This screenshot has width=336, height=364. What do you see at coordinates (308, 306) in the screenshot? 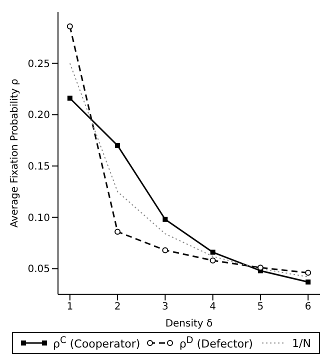
I see `x-tick-label: 6` at bounding box center [308, 306].